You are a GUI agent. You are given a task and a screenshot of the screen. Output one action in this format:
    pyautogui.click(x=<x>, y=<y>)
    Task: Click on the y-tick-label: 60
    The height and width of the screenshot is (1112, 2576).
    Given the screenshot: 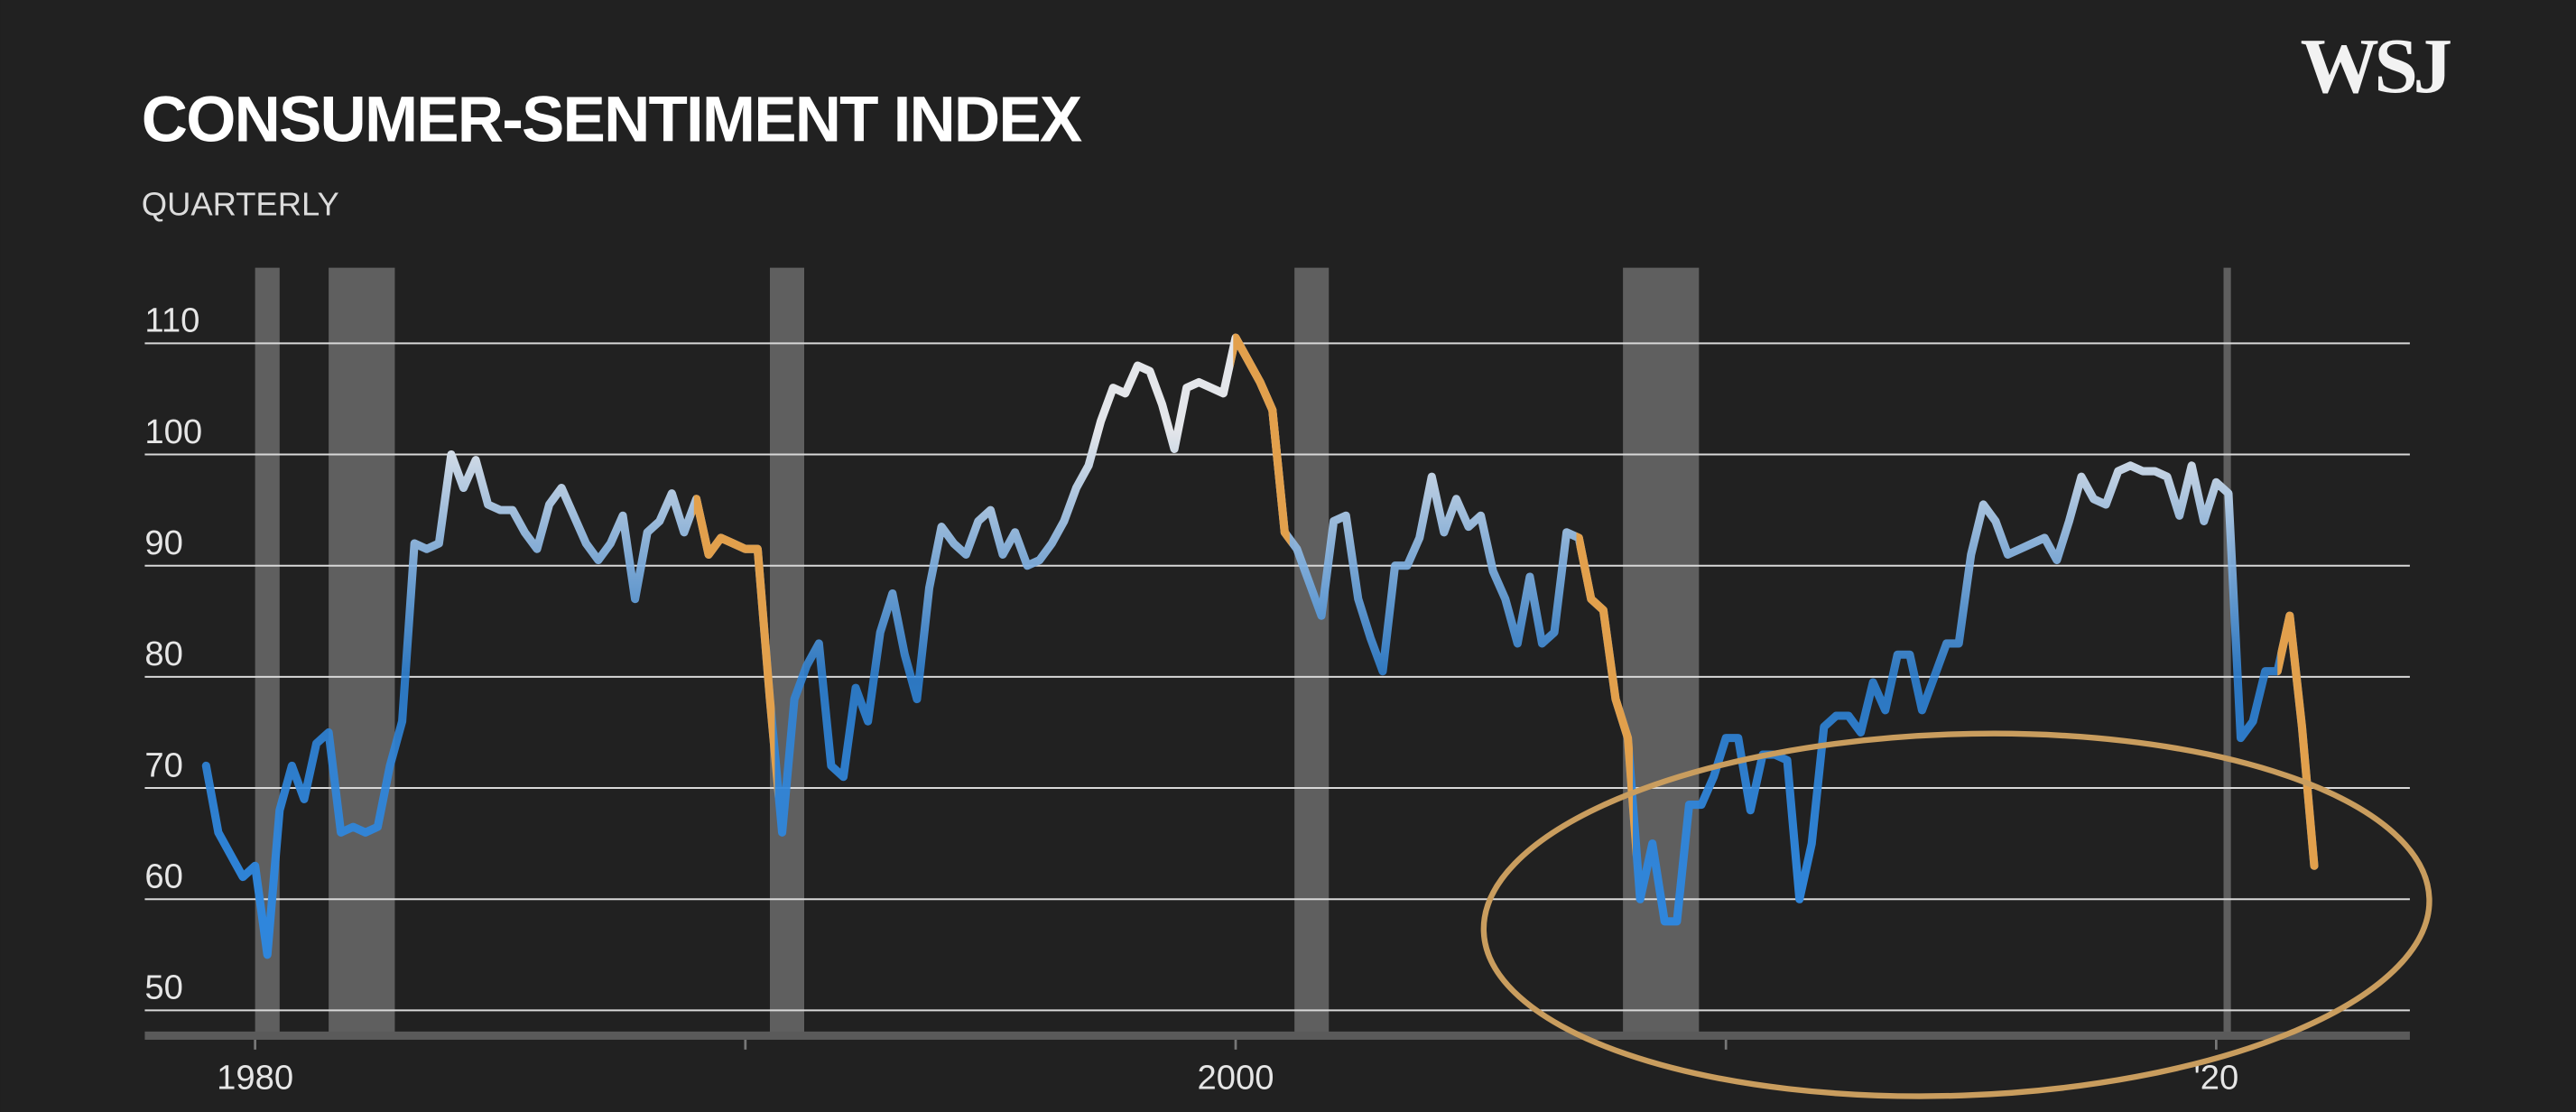 What is the action you would take?
    pyautogui.click(x=163, y=876)
    